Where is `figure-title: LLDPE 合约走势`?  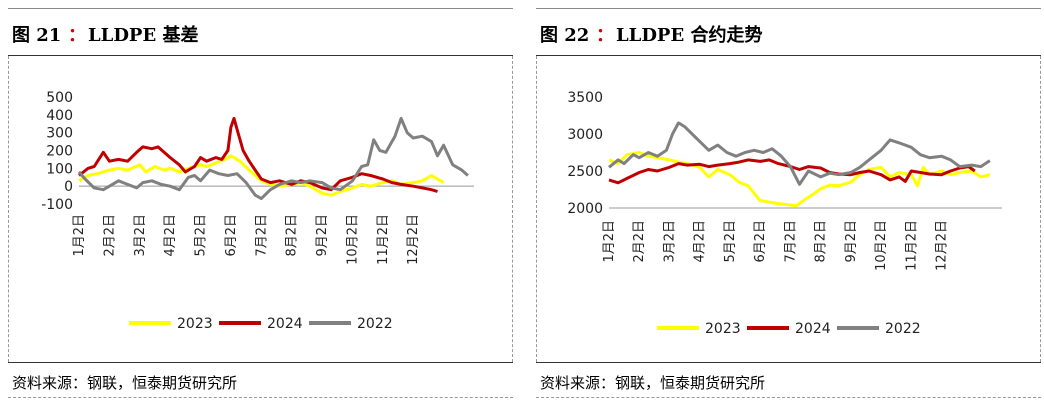
figure-title: LLDPE 合约走势 is located at coordinates (689, 35).